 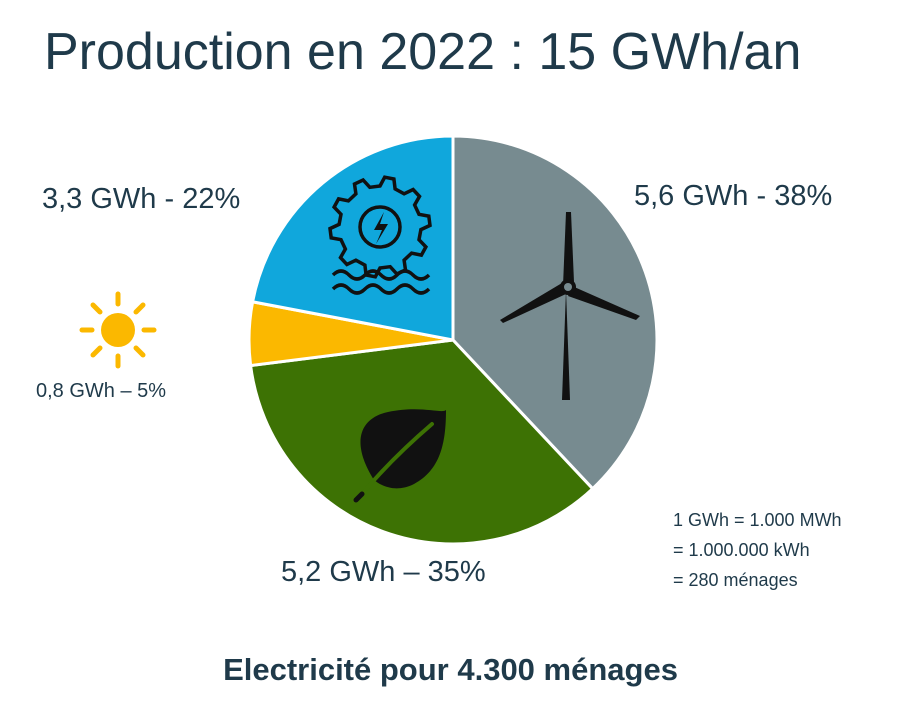 What do you see at coordinates (741, 550) in the screenshot?
I see `unit-note-line: = 1.000.000 kWh` at bounding box center [741, 550].